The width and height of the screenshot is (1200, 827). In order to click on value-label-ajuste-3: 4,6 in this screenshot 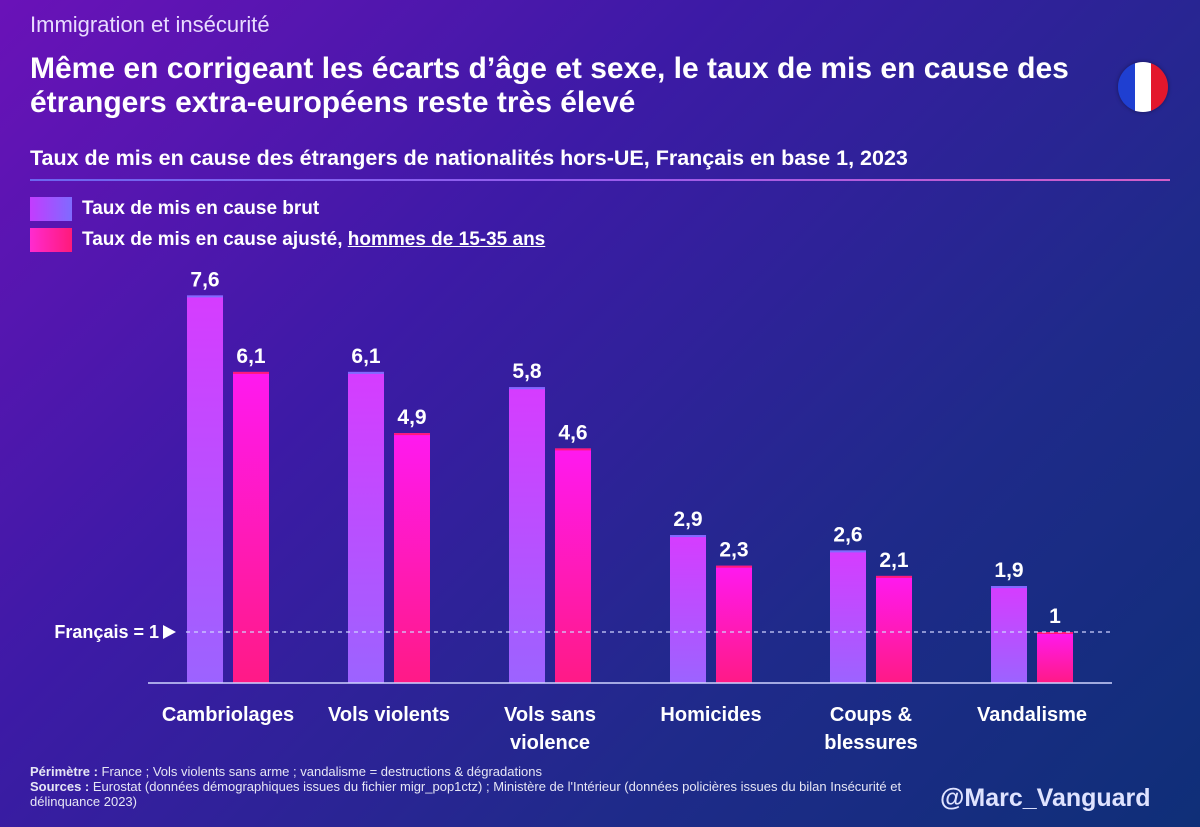, I will do `click(572, 432)`.